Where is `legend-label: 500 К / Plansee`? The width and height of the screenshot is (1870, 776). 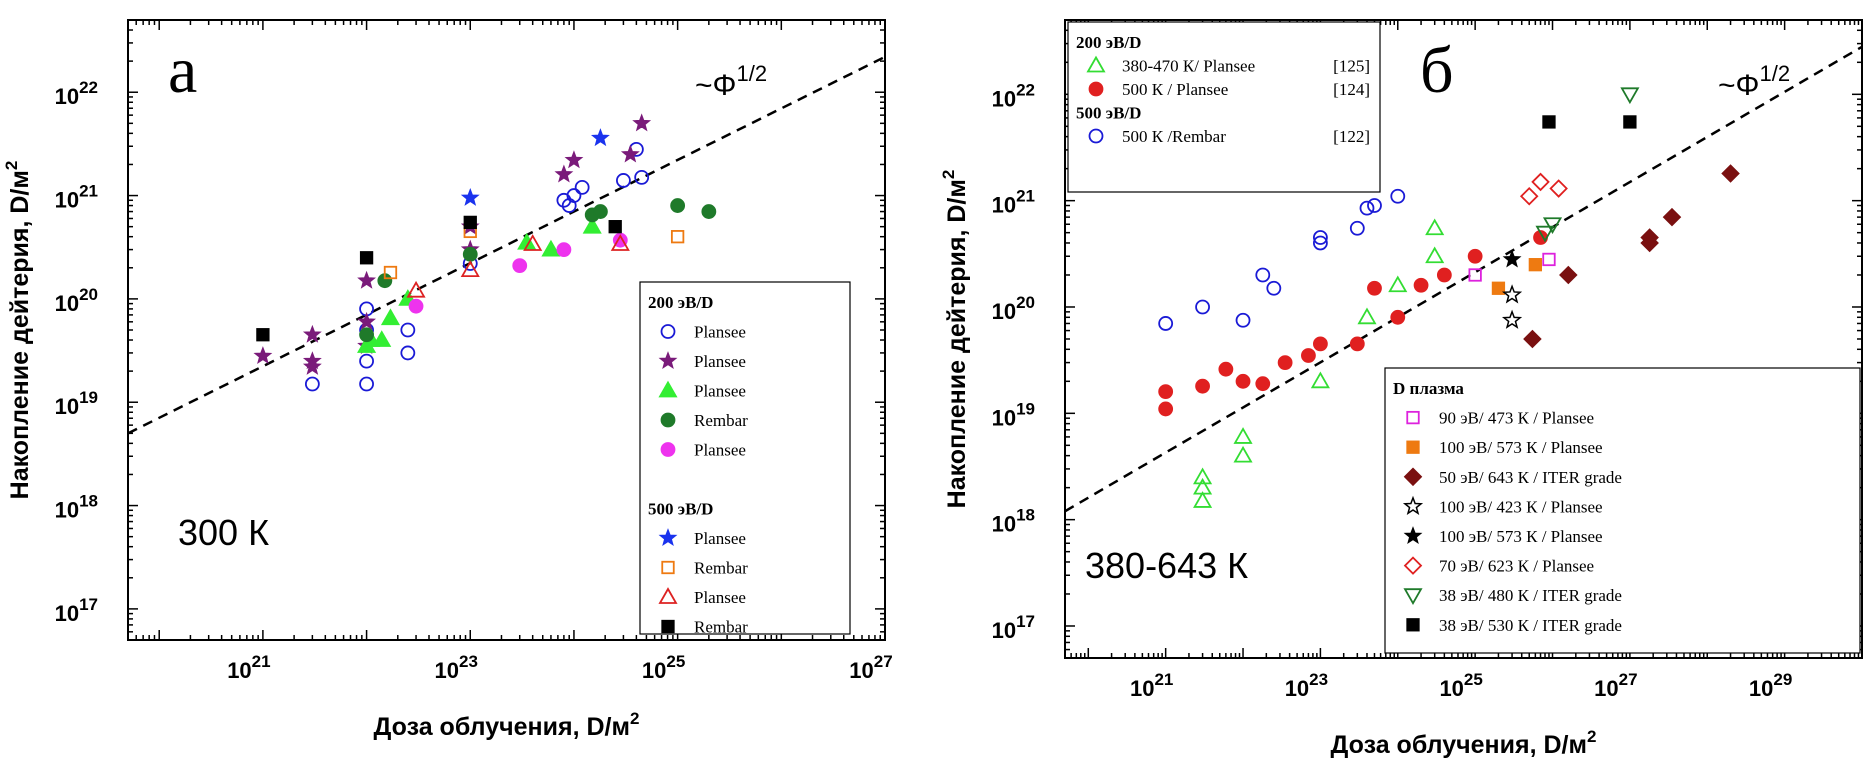 legend-label: 500 К / Plansee is located at coordinates (1175, 89).